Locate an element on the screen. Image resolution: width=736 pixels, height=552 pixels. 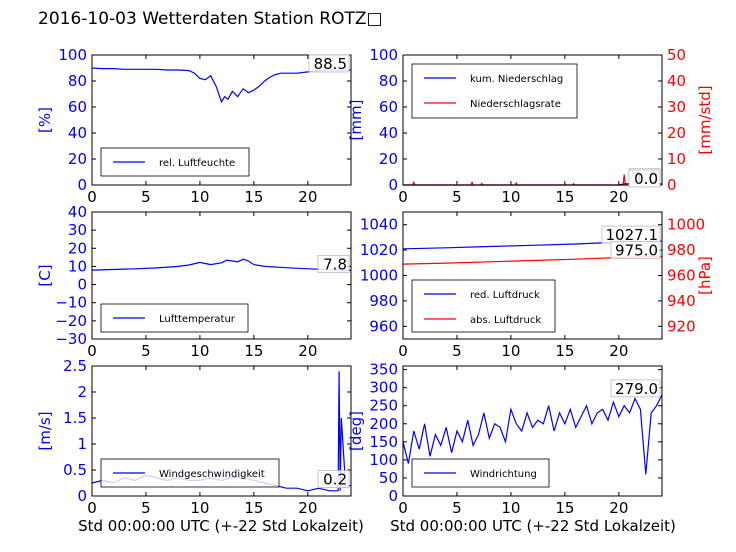
legend-label: Lufttemperatur is located at coordinates (197, 319).